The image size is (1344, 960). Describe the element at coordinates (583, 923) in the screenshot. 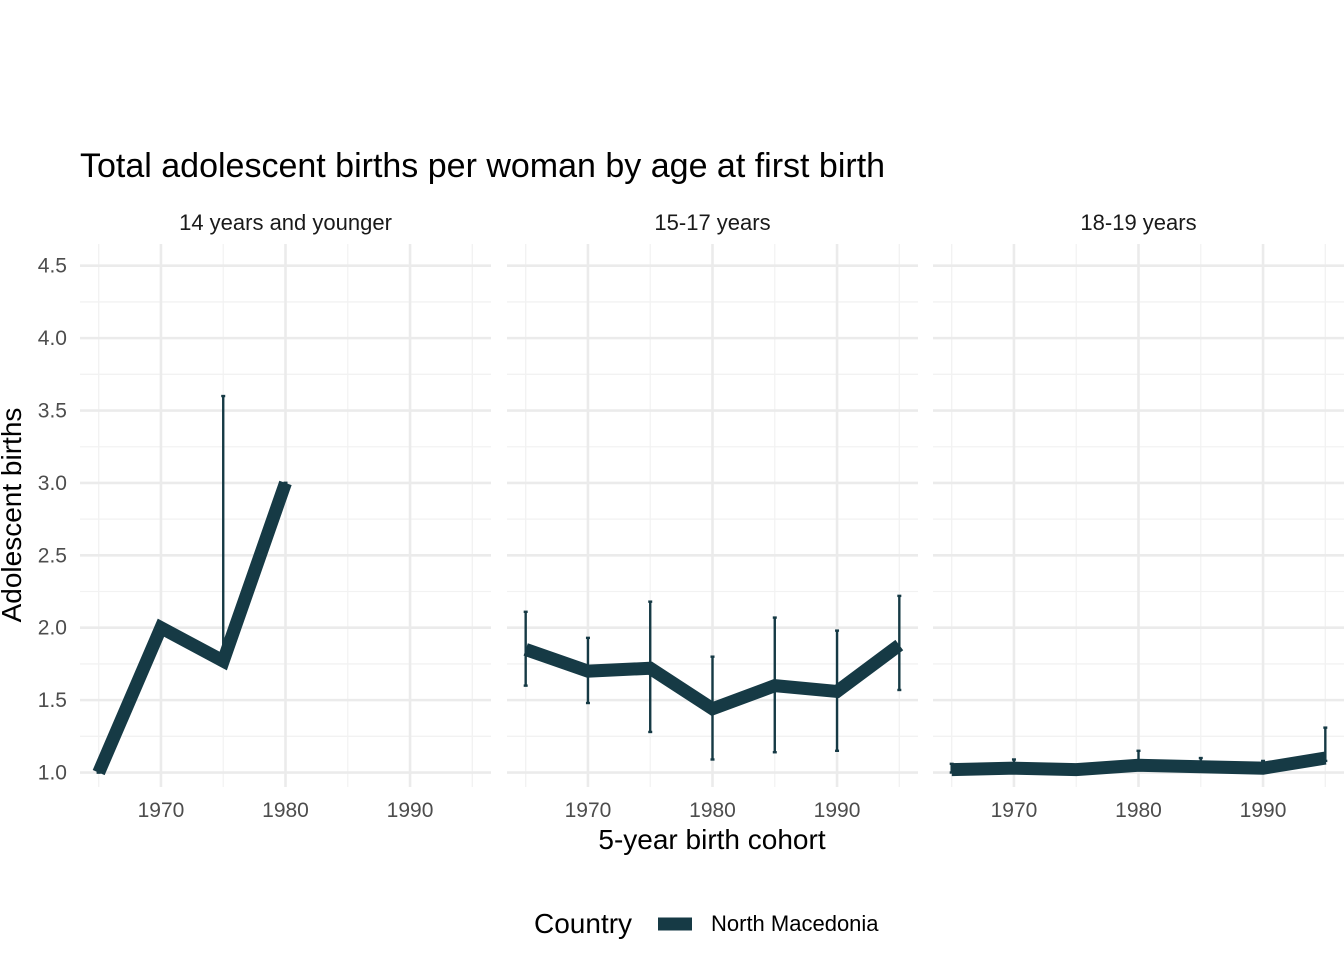

I see `legend-title: Country` at that location.